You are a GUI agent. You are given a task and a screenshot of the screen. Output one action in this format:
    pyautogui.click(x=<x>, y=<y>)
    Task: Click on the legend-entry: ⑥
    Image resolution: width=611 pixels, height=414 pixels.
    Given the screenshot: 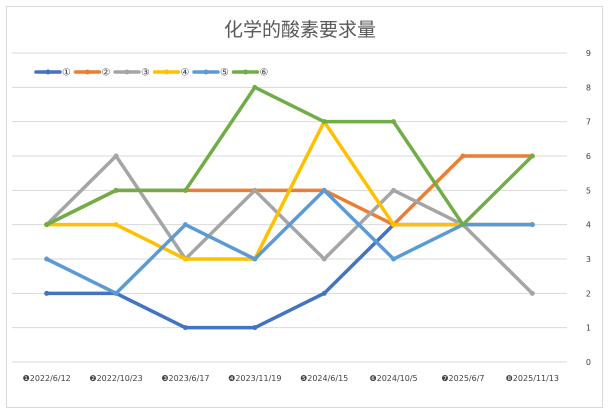 What is the action you would take?
    pyautogui.click(x=250, y=73)
    